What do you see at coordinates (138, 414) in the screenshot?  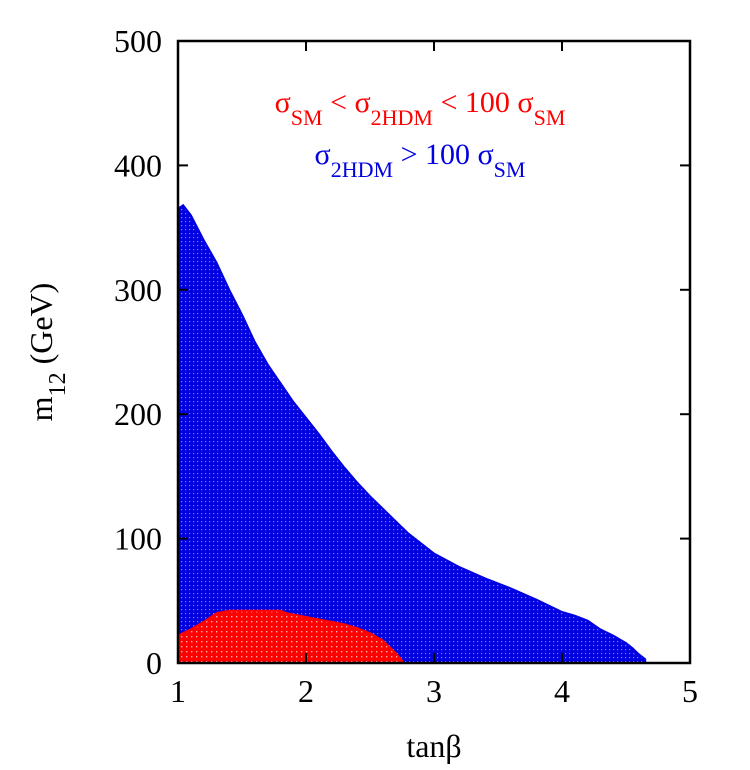 I see `y-tick-label: 200` at bounding box center [138, 414].